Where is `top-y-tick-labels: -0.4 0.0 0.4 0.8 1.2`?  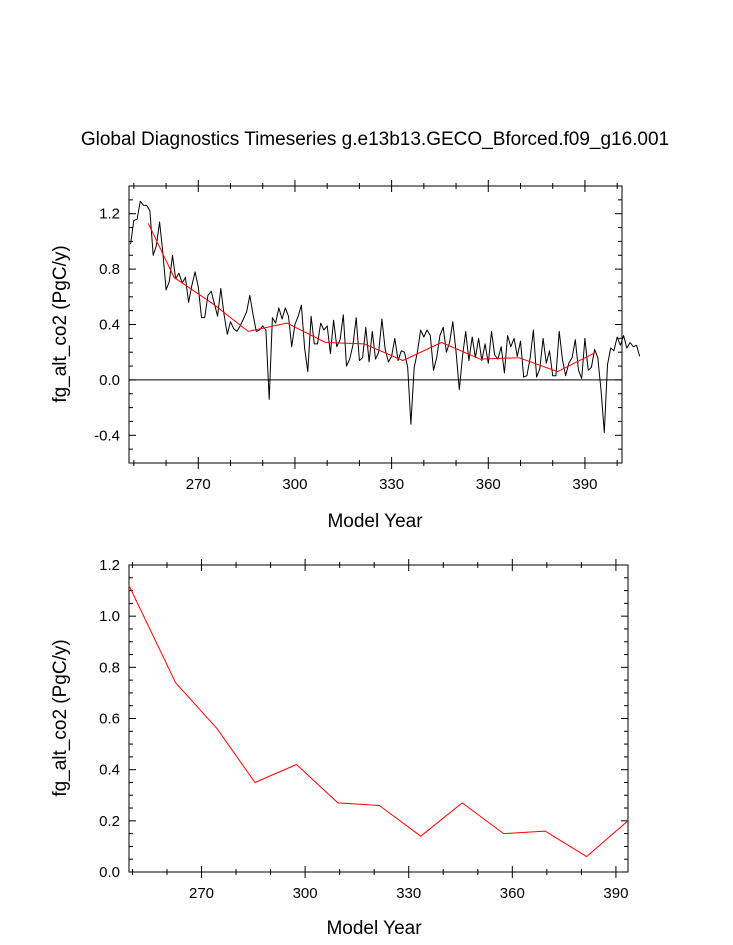 top-y-tick-labels: -0.4 0.0 0.4 0.8 1.2 is located at coordinates (107, 325).